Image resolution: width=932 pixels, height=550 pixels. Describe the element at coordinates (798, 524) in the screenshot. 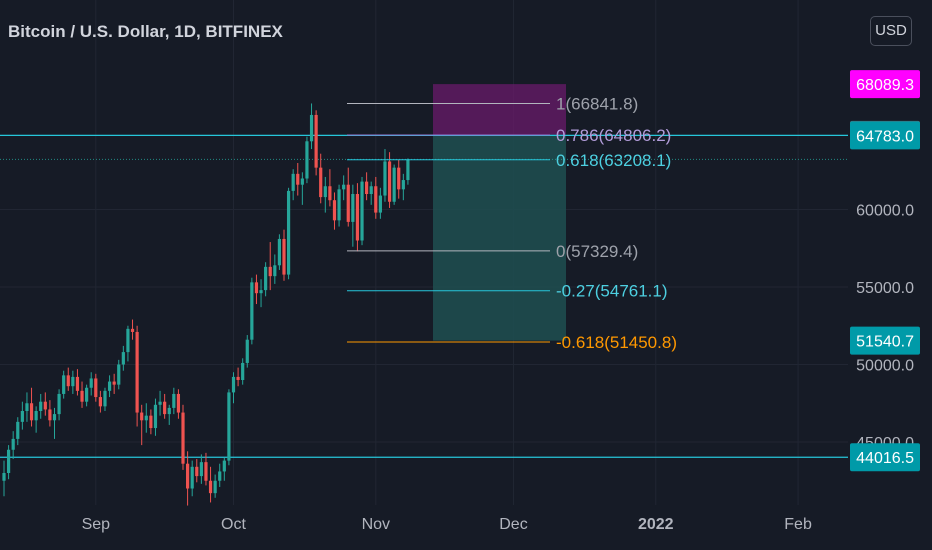

I see `time-tick-label: Feb` at that location.